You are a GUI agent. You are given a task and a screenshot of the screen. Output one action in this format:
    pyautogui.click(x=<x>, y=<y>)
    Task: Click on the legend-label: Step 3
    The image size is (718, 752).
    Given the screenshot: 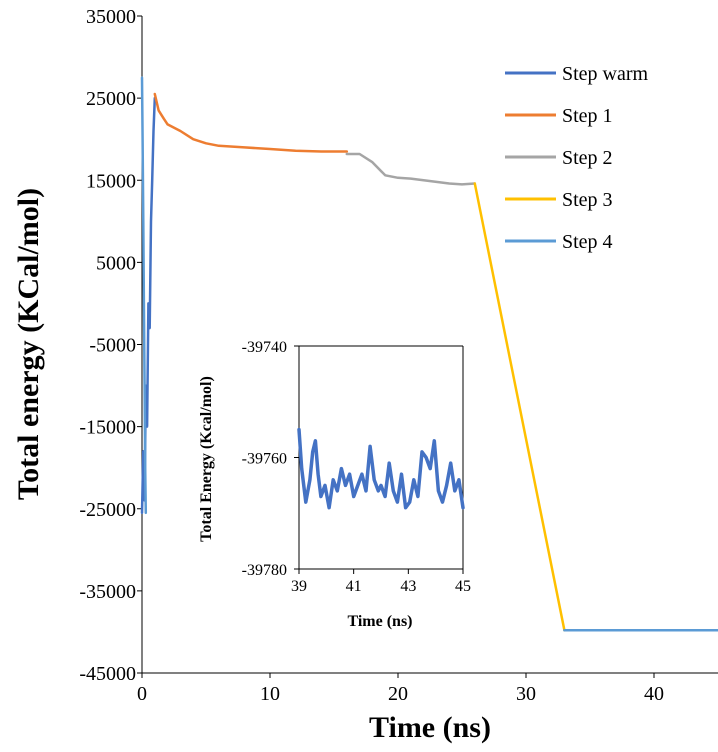 What is the action you would take?
    pyautogui.click(x=587, y=200)
    